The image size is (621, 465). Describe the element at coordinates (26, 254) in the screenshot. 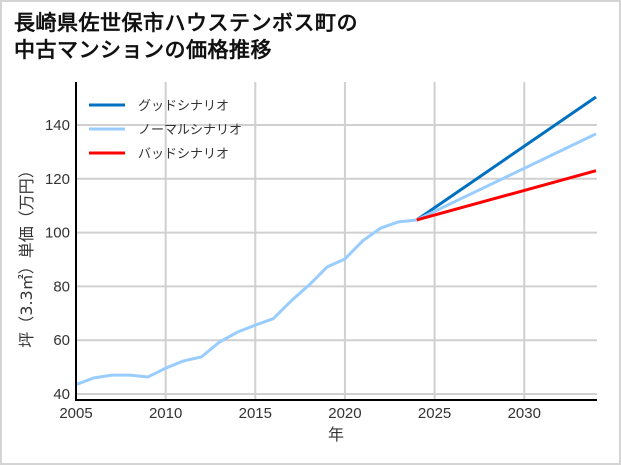

I see `y-axis-label: 坪（3.3㎡）単価（万円）` at that location.